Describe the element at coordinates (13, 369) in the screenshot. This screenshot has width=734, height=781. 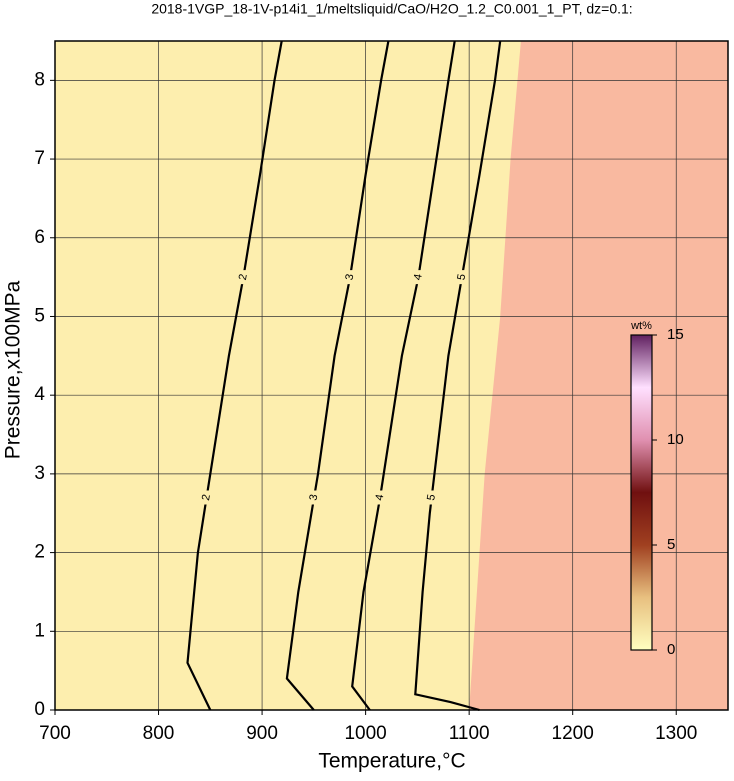
I see `y-axis-label: Pressure,x100MPa` at that location.